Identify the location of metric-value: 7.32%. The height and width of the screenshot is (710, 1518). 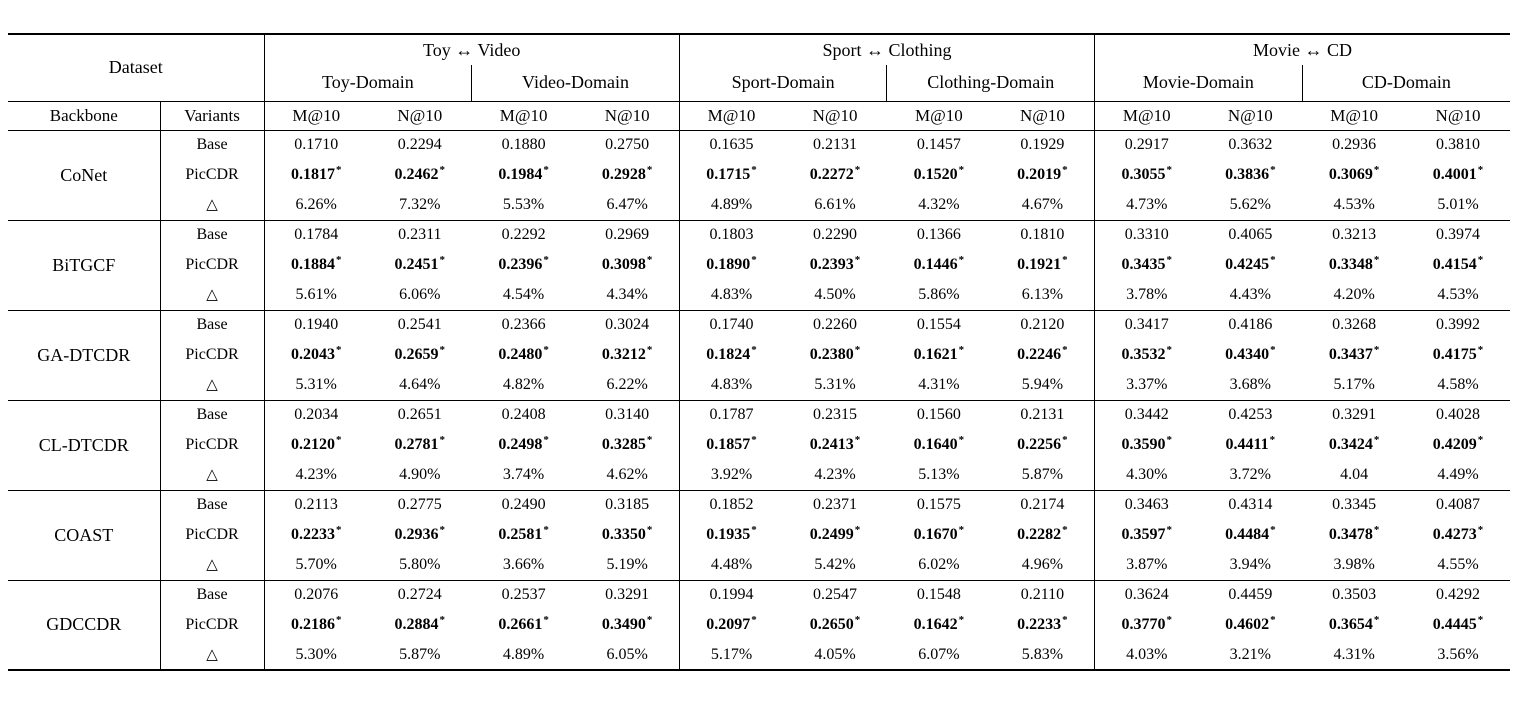
(420, 204).